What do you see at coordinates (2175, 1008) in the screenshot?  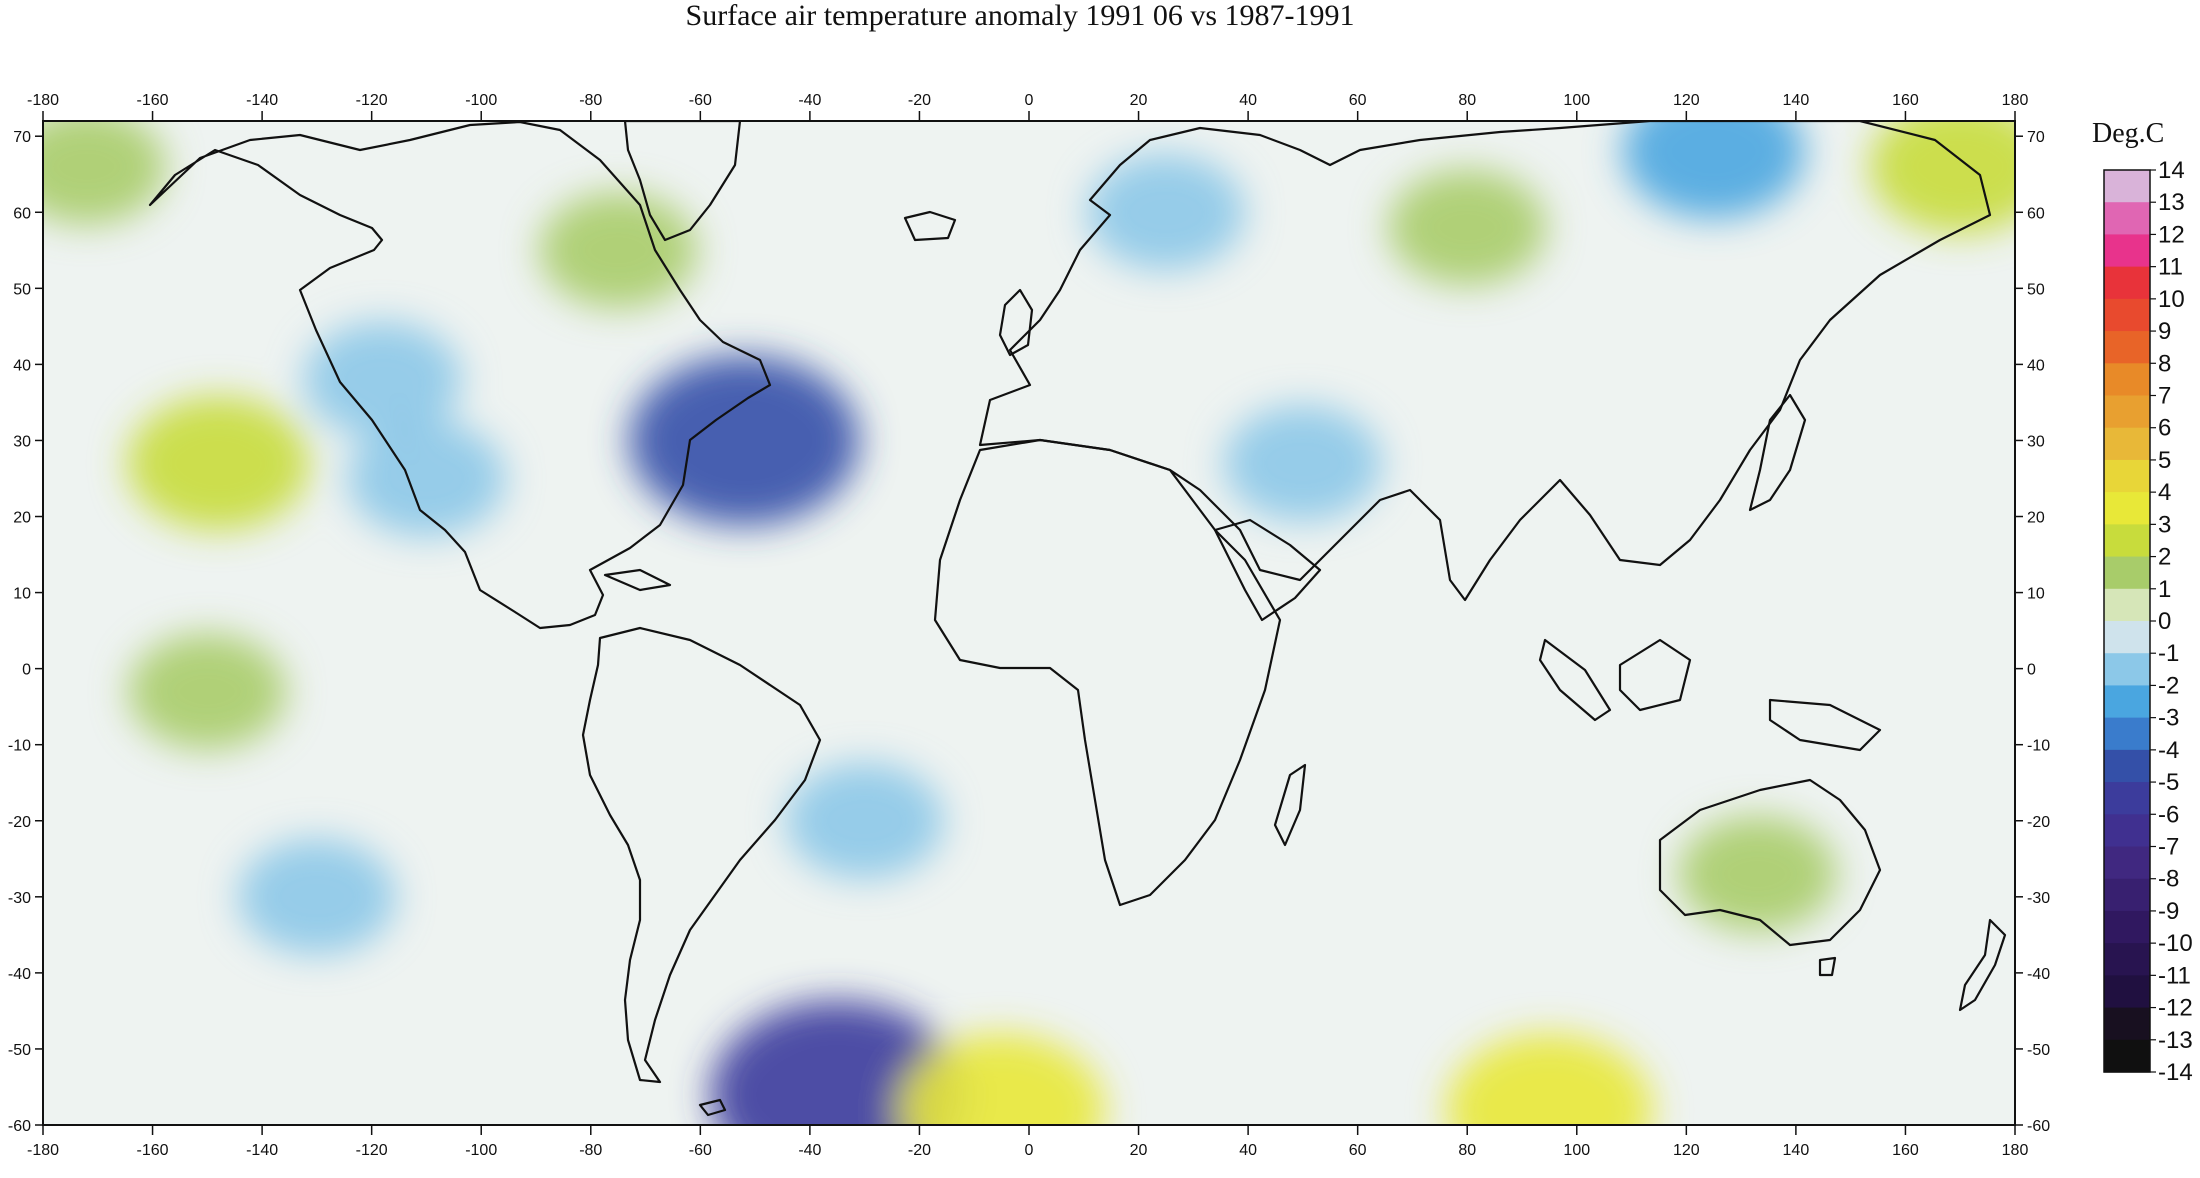 I see `colorbar-tick-label: -12` at bounding box center [2175, 1008].